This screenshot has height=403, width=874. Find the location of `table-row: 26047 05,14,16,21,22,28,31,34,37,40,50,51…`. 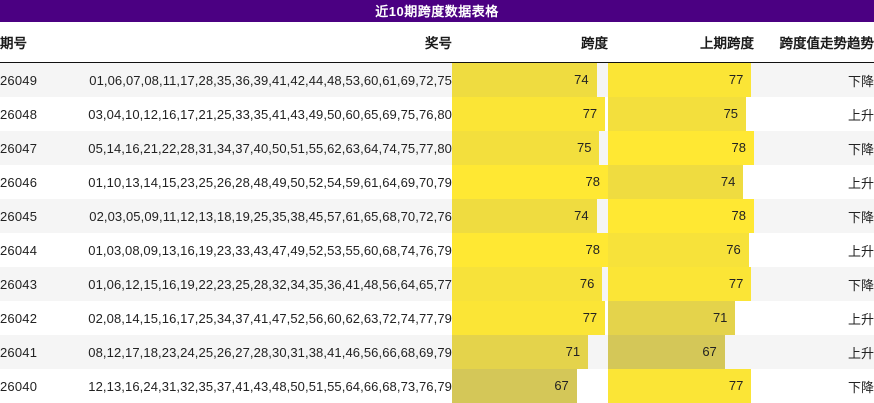

table-row: 26047 05,14,16,21,22,28,31,34,37,40,50,51… is located at coordinates (437, 148).